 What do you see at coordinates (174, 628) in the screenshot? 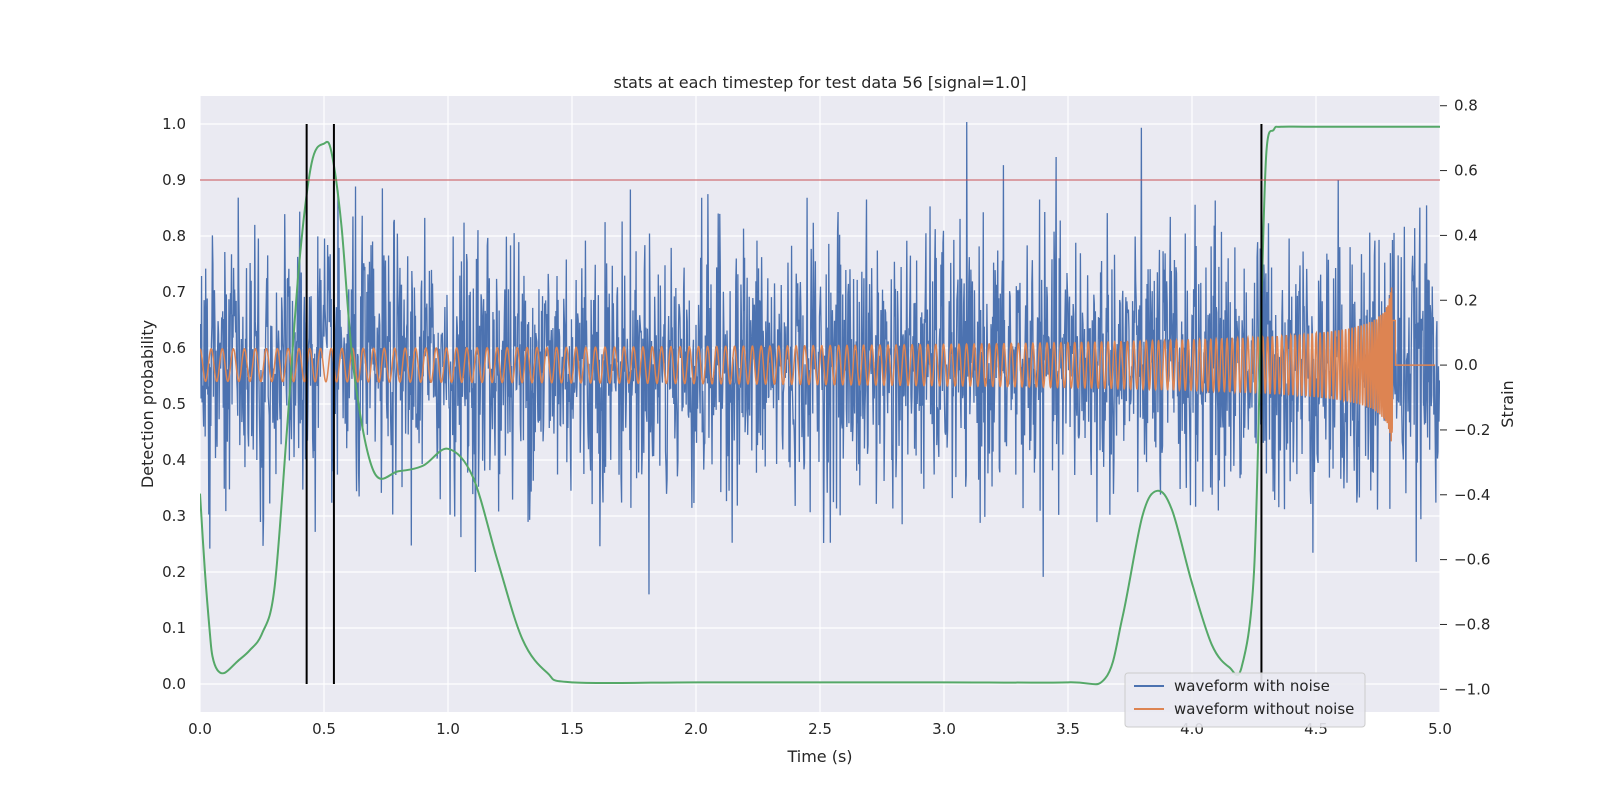
I see `y-left-tick-label: 0.1` at bounding box center [174, 628].